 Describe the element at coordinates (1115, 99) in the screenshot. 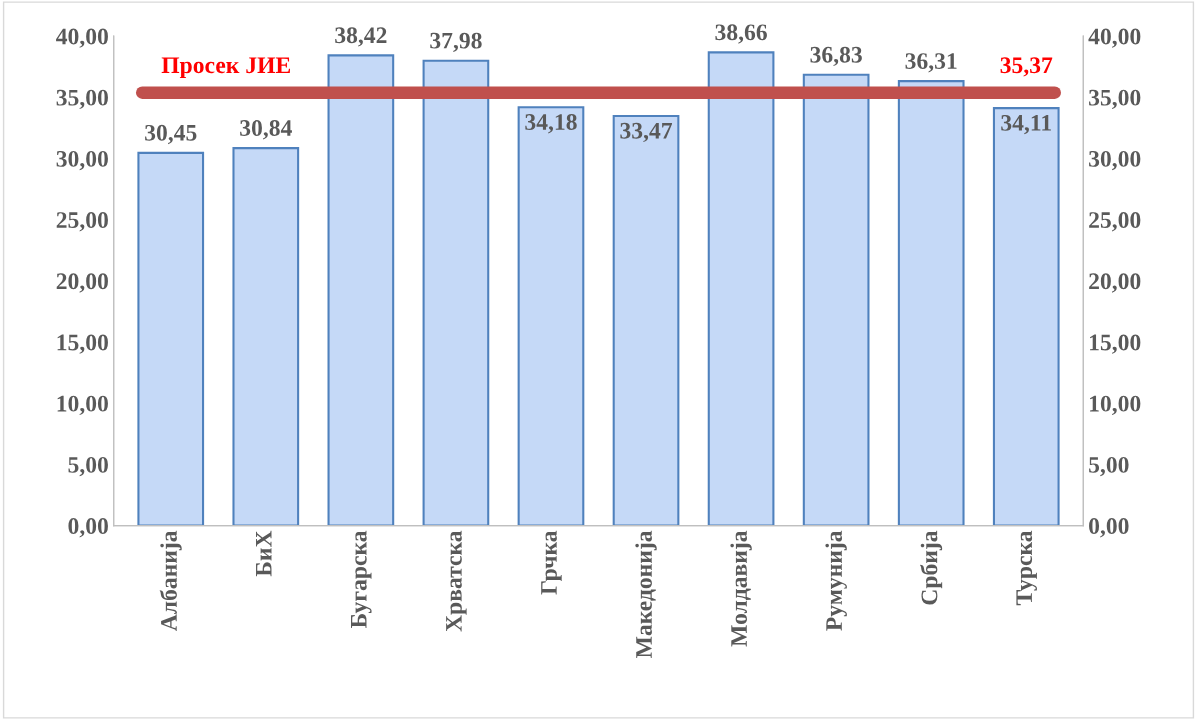

I see `y2-tick-label: 35,00` at that location.